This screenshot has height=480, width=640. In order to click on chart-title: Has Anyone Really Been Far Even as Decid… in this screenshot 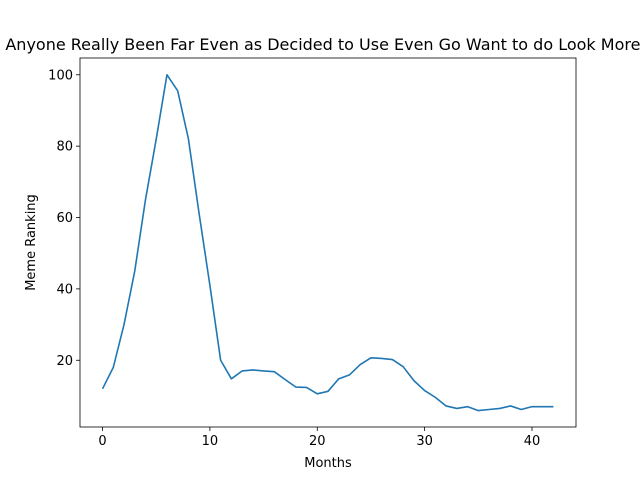, I will do `click(320, 44)`.